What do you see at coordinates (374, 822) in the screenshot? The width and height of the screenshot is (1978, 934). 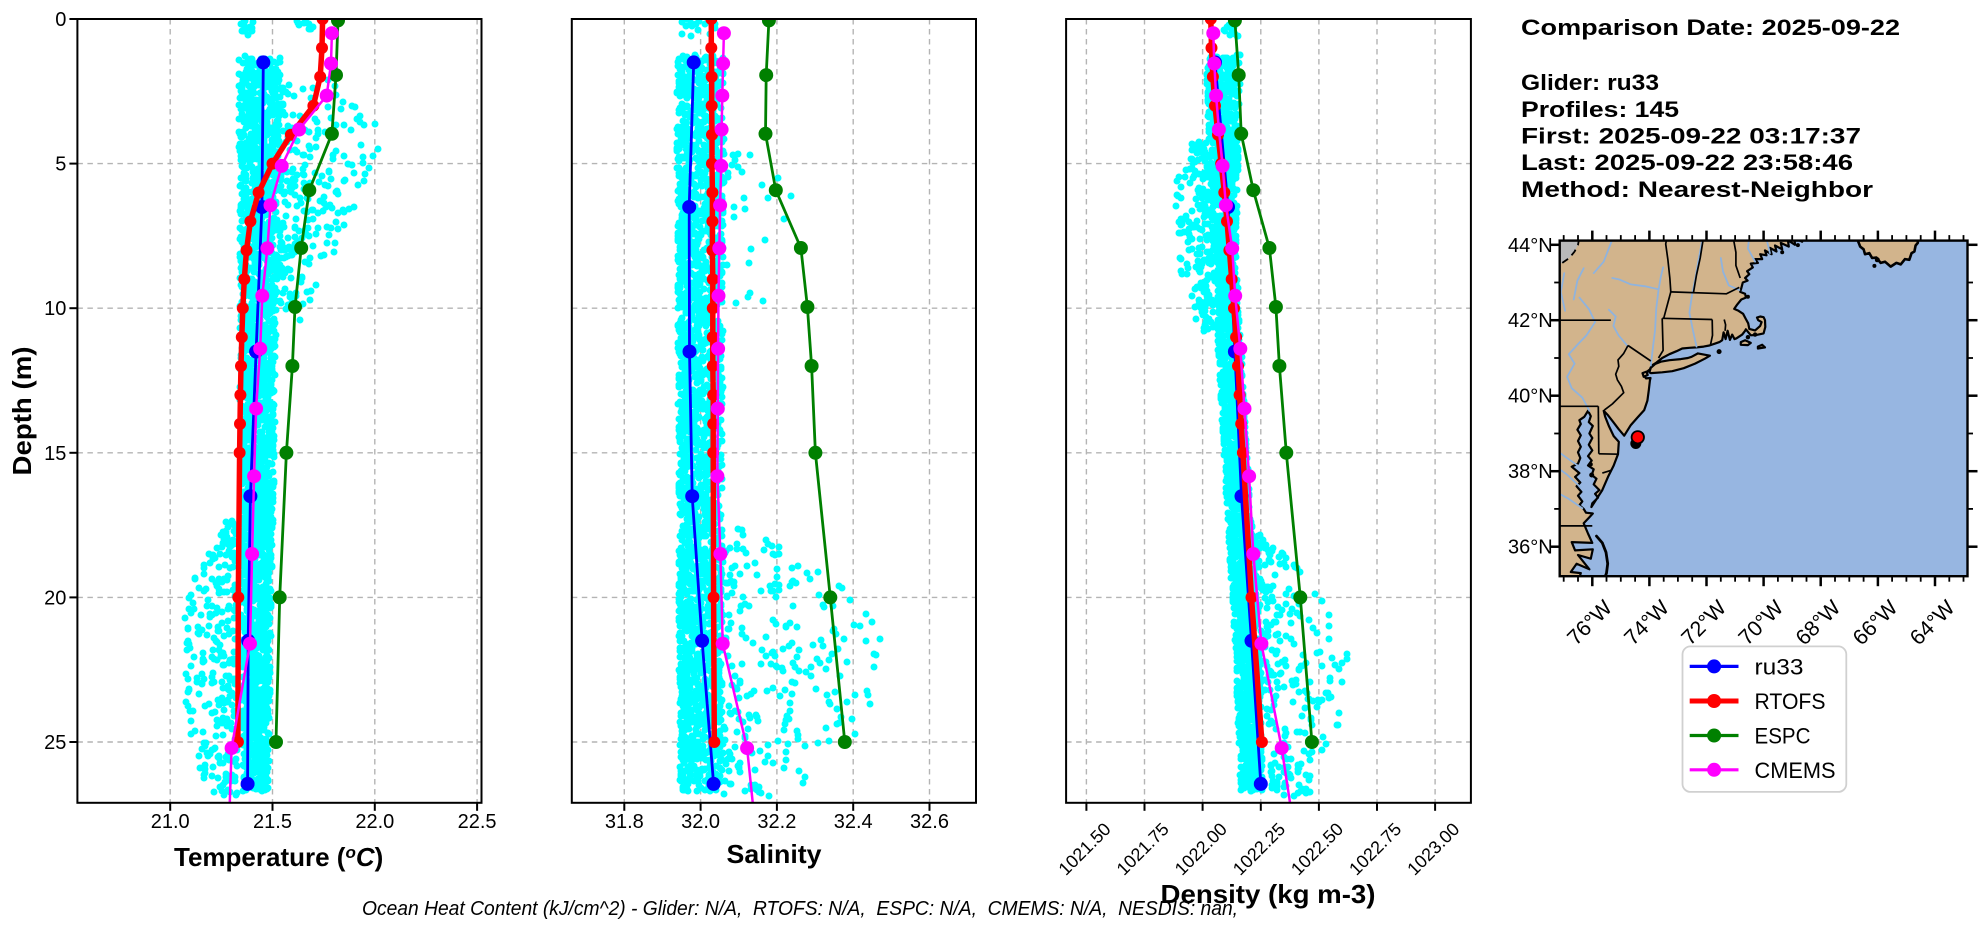 I see `svg-text: 22.0` at bounding box center [374, 822].